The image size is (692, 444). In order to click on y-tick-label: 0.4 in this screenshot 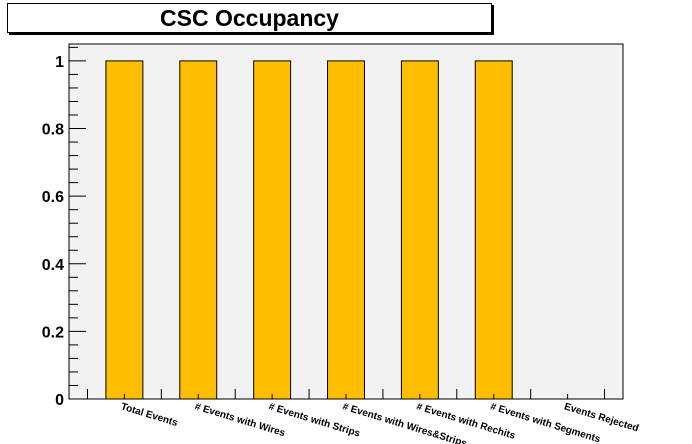, I will do `click(53, 265)`.